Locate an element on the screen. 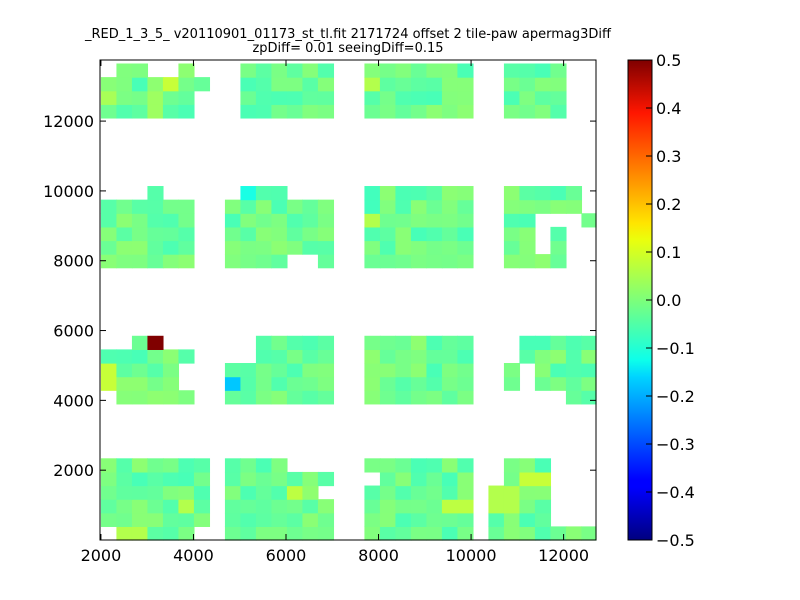 The width and height of the screenshot is (800, 600). colorbar-tick-label: 0.2 is located at coordinates (668, 204).